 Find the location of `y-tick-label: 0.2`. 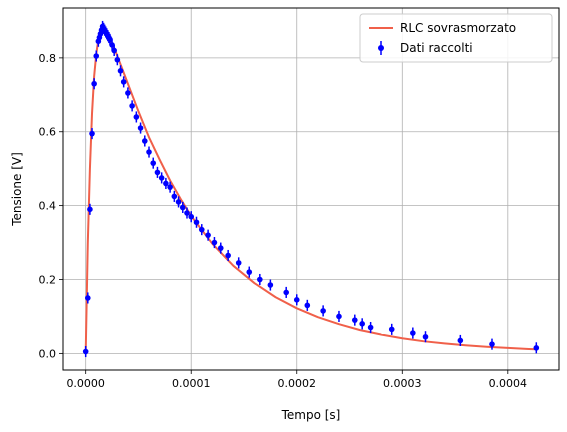

y-tick-label: 0.2 is located at coordinates (48, 280).